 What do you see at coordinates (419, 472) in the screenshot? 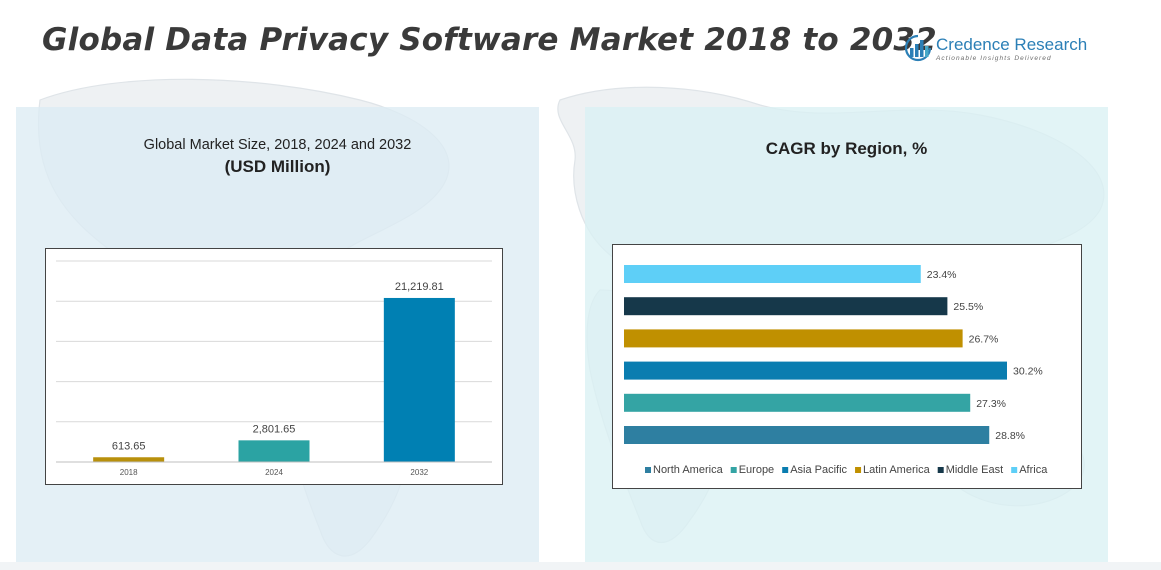
I see `x-tick-label-2032: 2032` at bounding box center [419, 472].